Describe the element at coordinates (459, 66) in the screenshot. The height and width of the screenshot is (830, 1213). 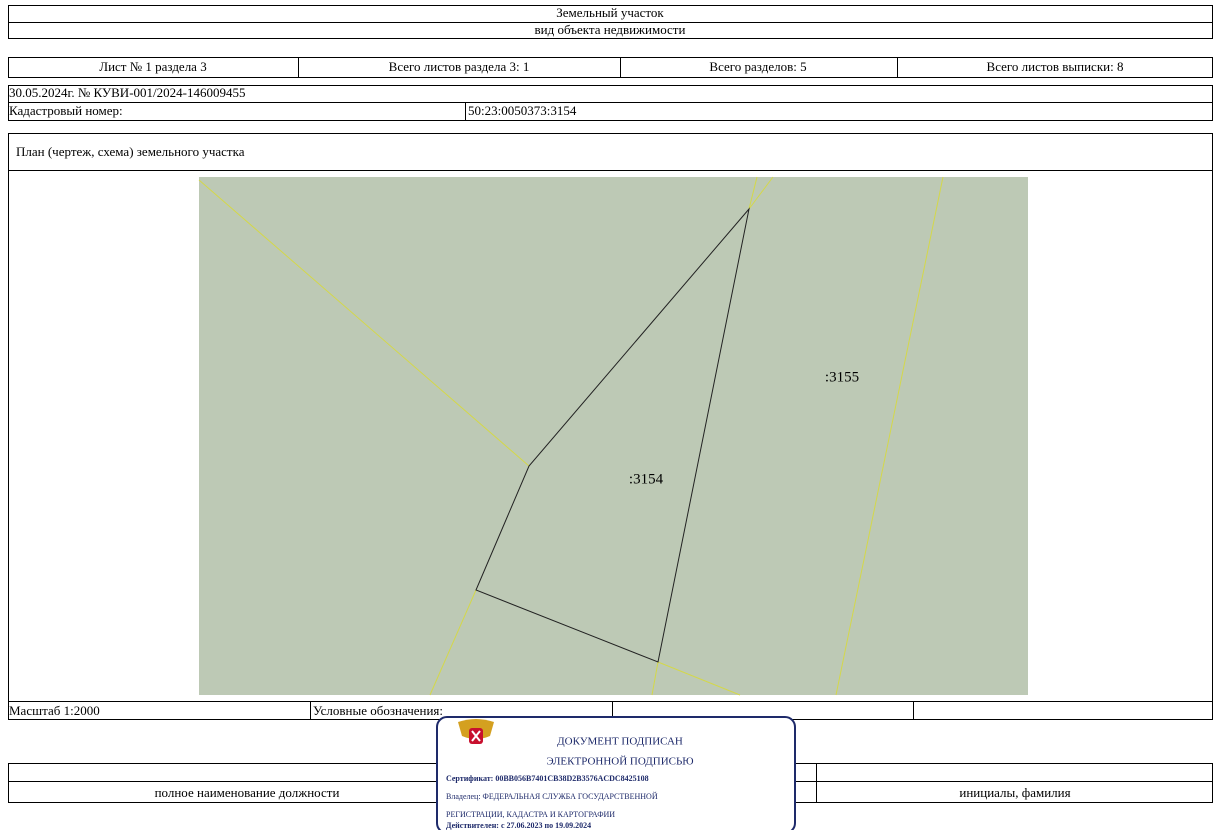
I see `sheet-cell: Всего листов раздела 3: 1` at that location.